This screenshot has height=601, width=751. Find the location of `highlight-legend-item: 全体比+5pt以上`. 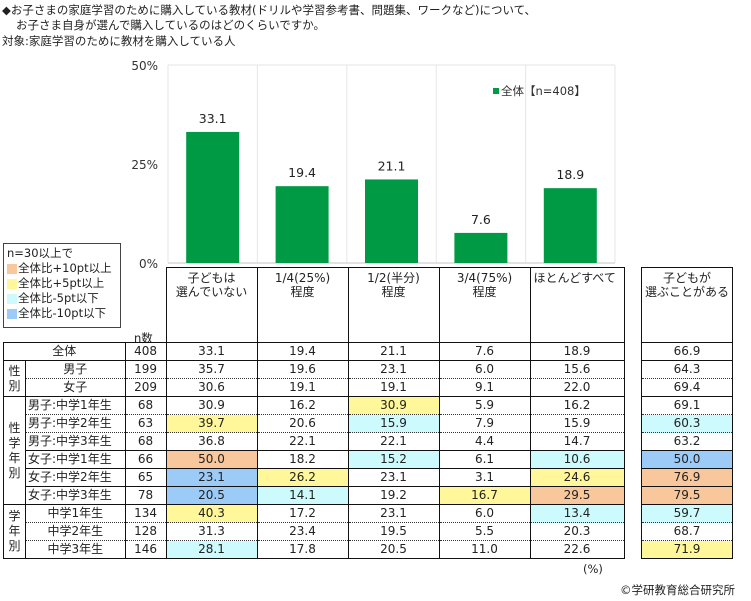

highlight-legend-item: 全体比+5pt以上 is located at coordinates (62, 283).